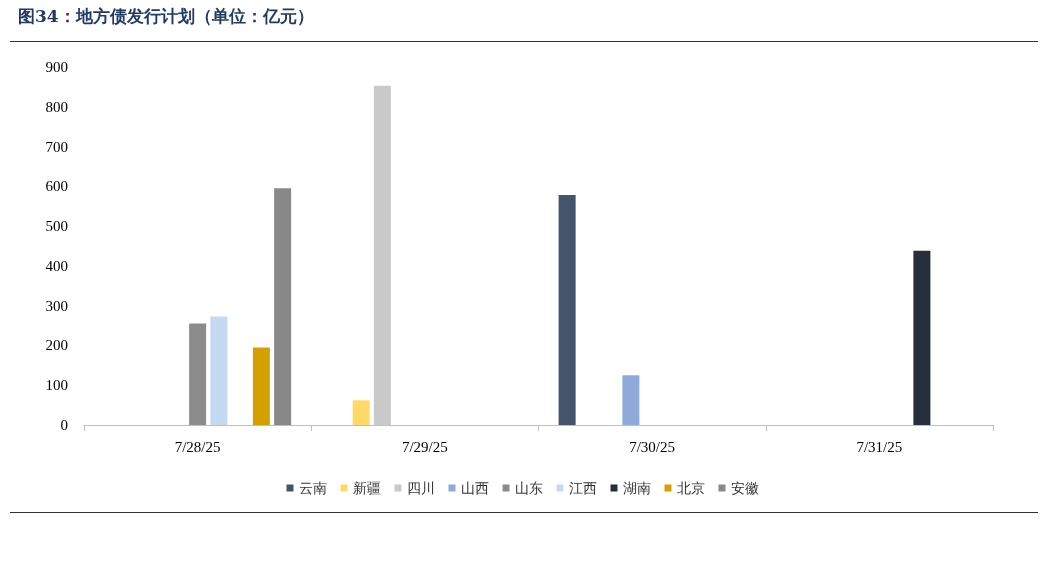 This screenshot has width=1045, height=569. I want to click on y-tick-label: 0, so click(64, 425).